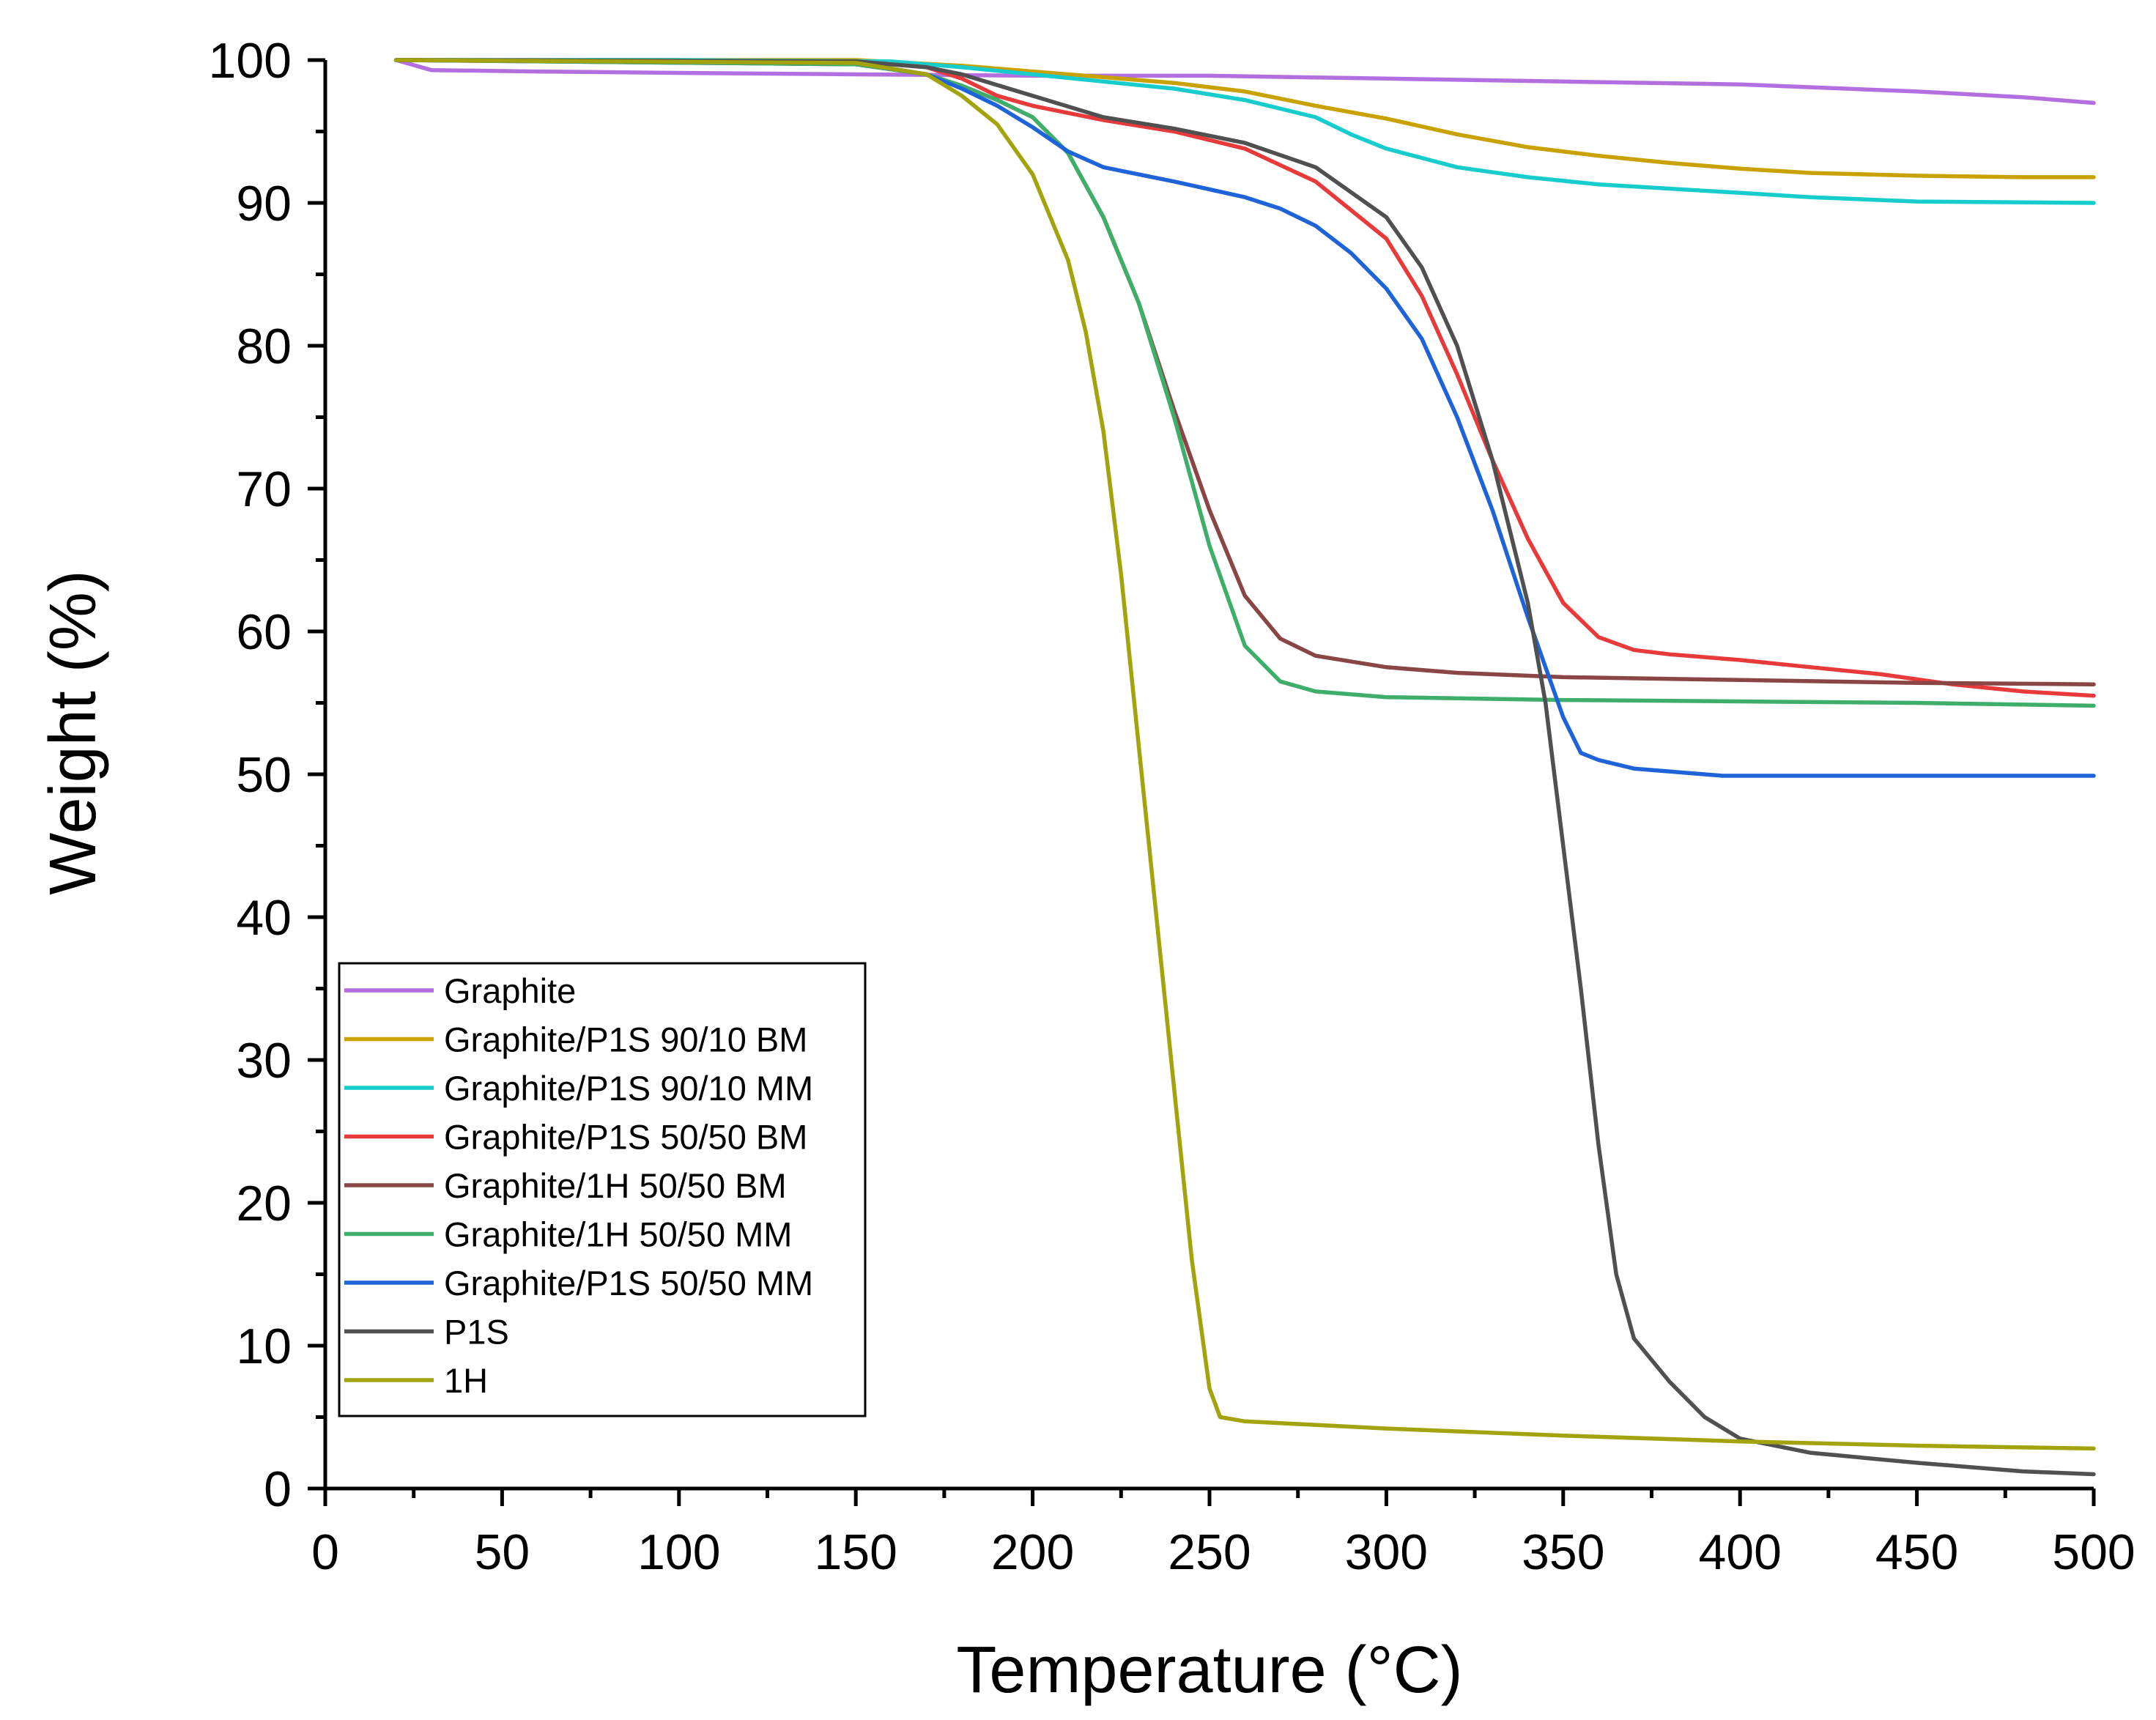 The image size is (2156, 1720). What do you see at coordinates (264, 1204) in the screenshot?
I see `y-tick-label: 20` at bounding box center [264, 1204].